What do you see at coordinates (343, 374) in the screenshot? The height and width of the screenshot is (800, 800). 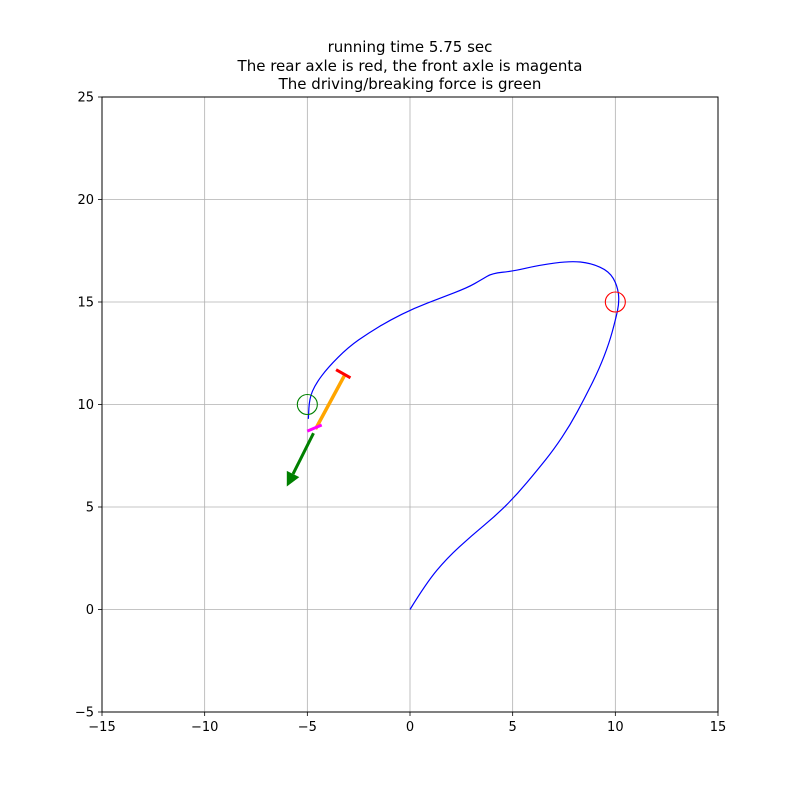 I see `rear-axle` at bounding box center [343, 374].